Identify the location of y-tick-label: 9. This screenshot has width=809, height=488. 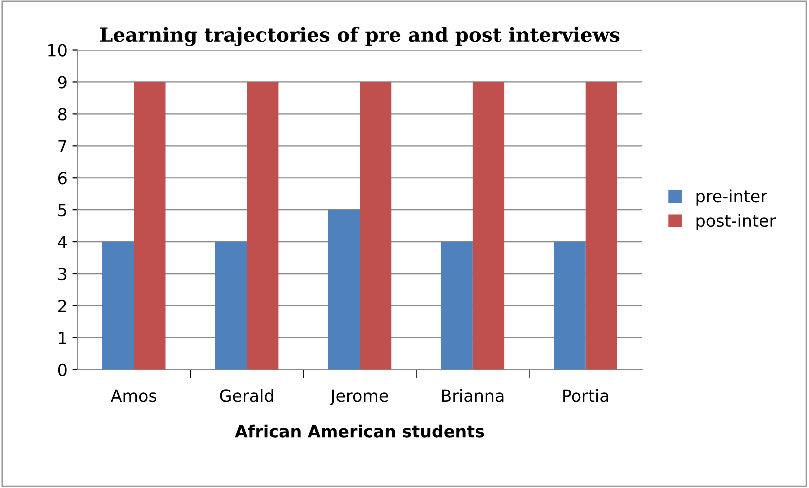
(62, 82).